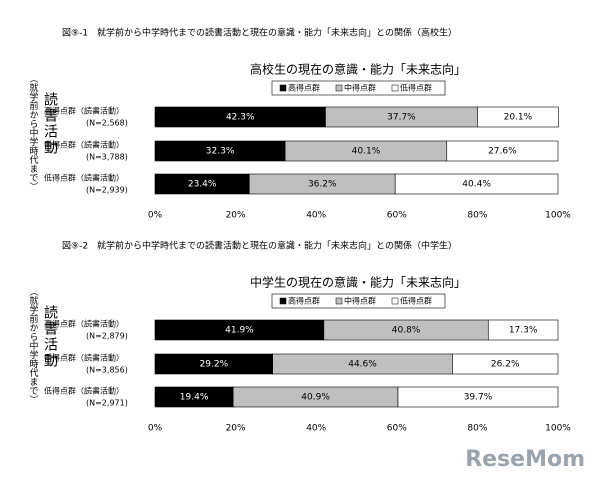  Describe the element at coordinates (366, 152) in the screenshot. I see `value-label: 40.1%` at that location.